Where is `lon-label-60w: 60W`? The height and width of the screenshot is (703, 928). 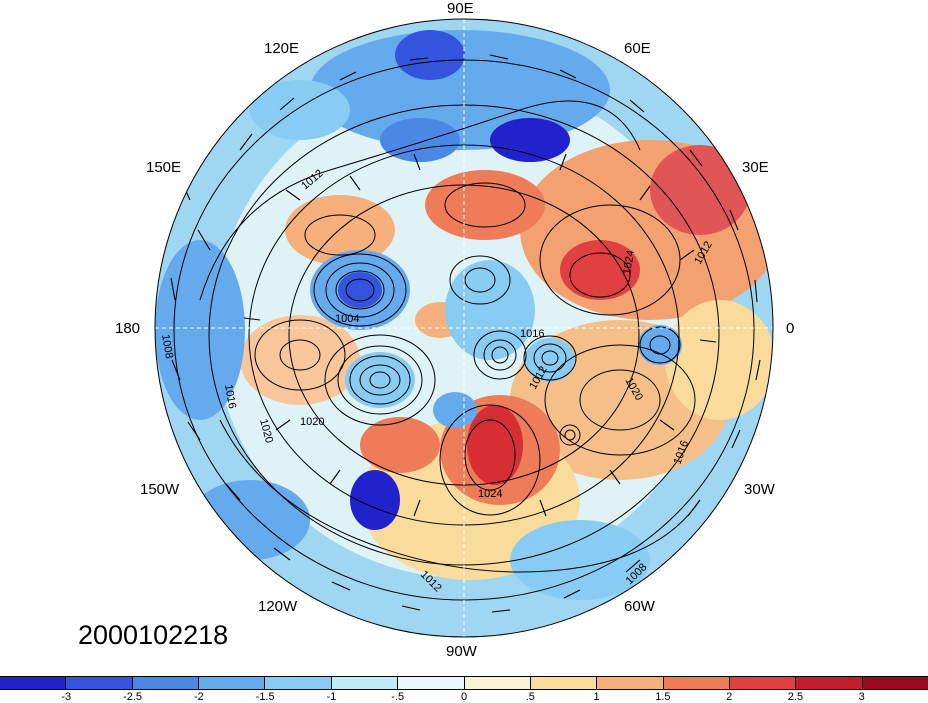
lon-label-60w: 60W is located at coordinates (639, 606).